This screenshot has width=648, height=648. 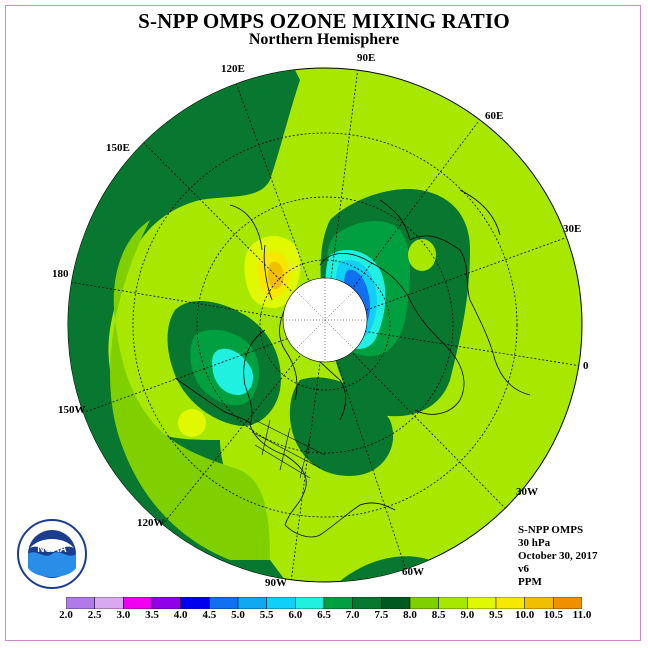 I want to click on lon-label-90w: 90W, so click(x=276, y=583).